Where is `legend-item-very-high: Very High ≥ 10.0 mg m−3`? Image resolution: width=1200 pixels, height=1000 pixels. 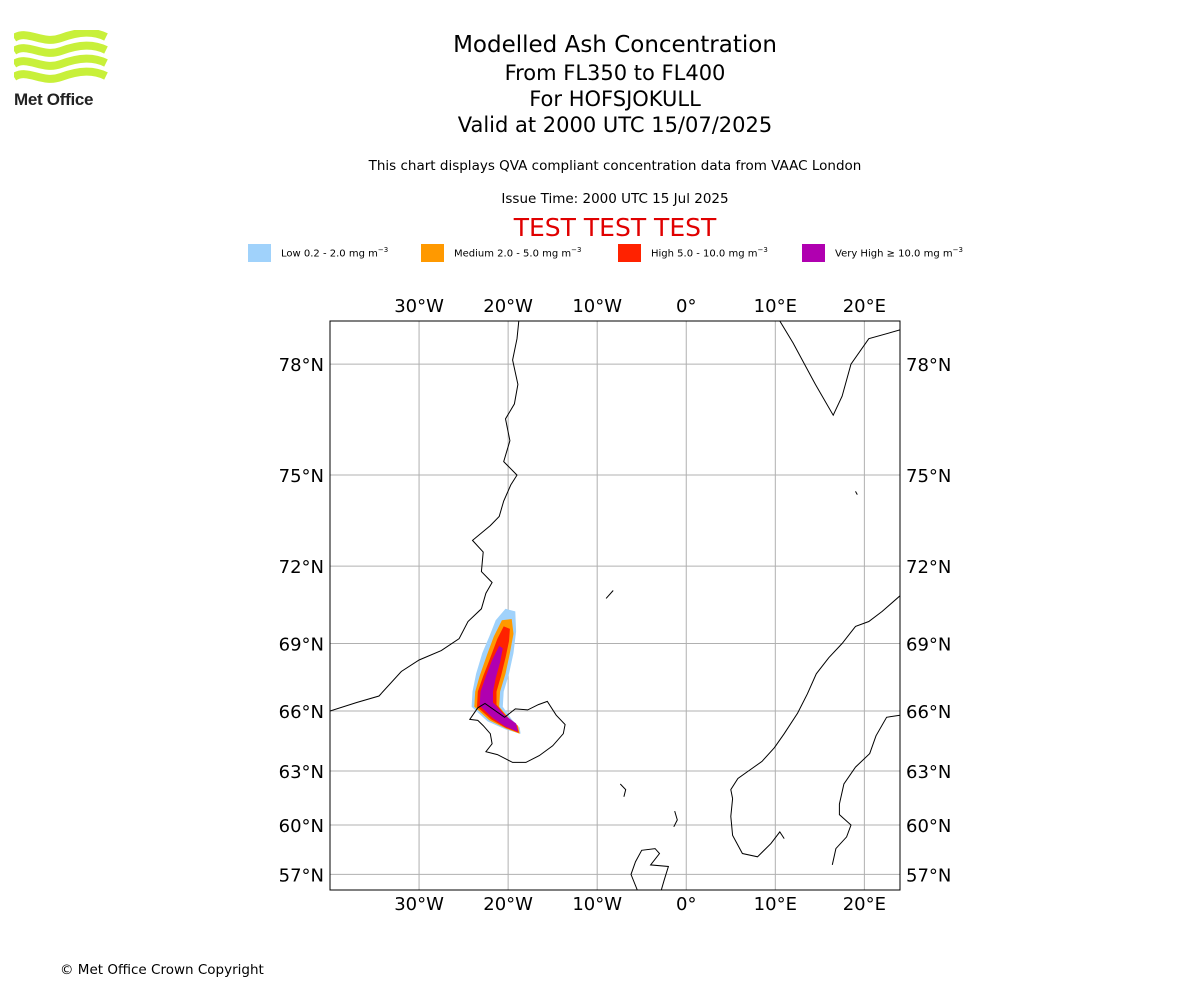 legend-item-very-high: Very High ≥ 10.0 mg m−3 is located at coordinates (882, 253).